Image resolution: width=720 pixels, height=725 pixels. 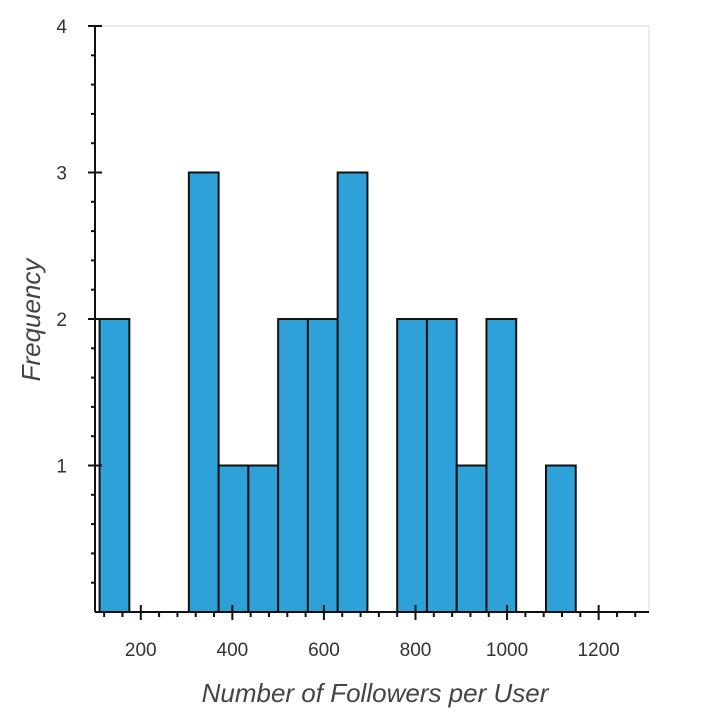 I want to click on x-tick-label: 1200, so click(x=598, y=650).